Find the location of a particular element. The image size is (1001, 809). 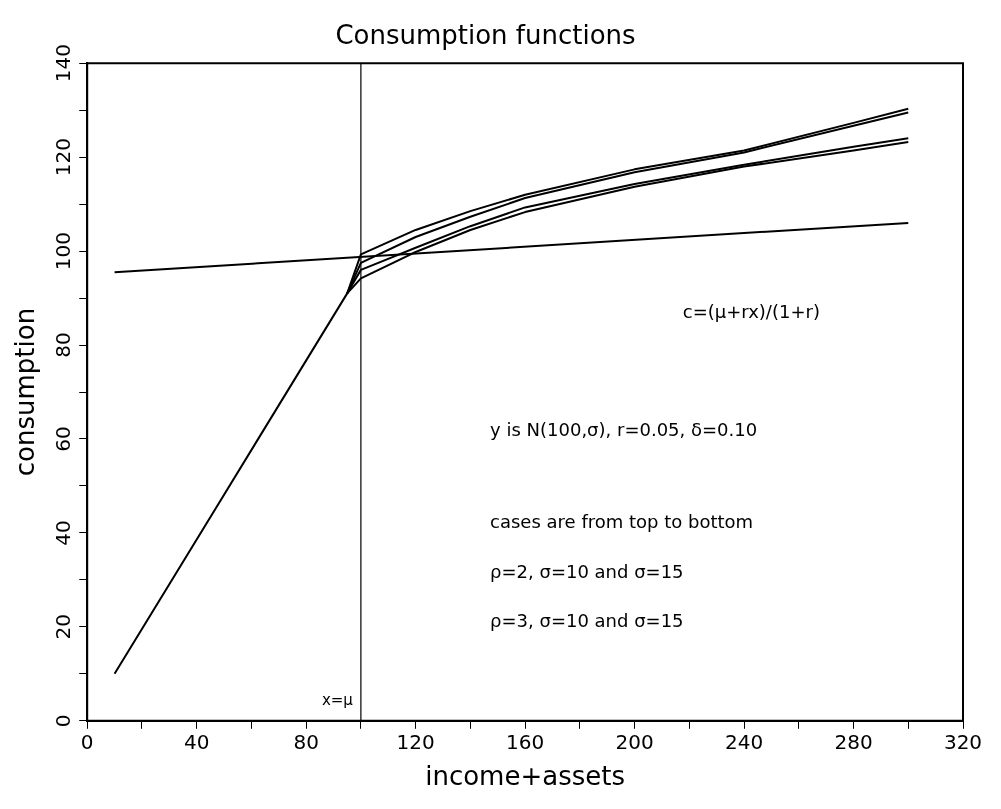

x-tick-label: 80 is located at coordinates (306, 742).